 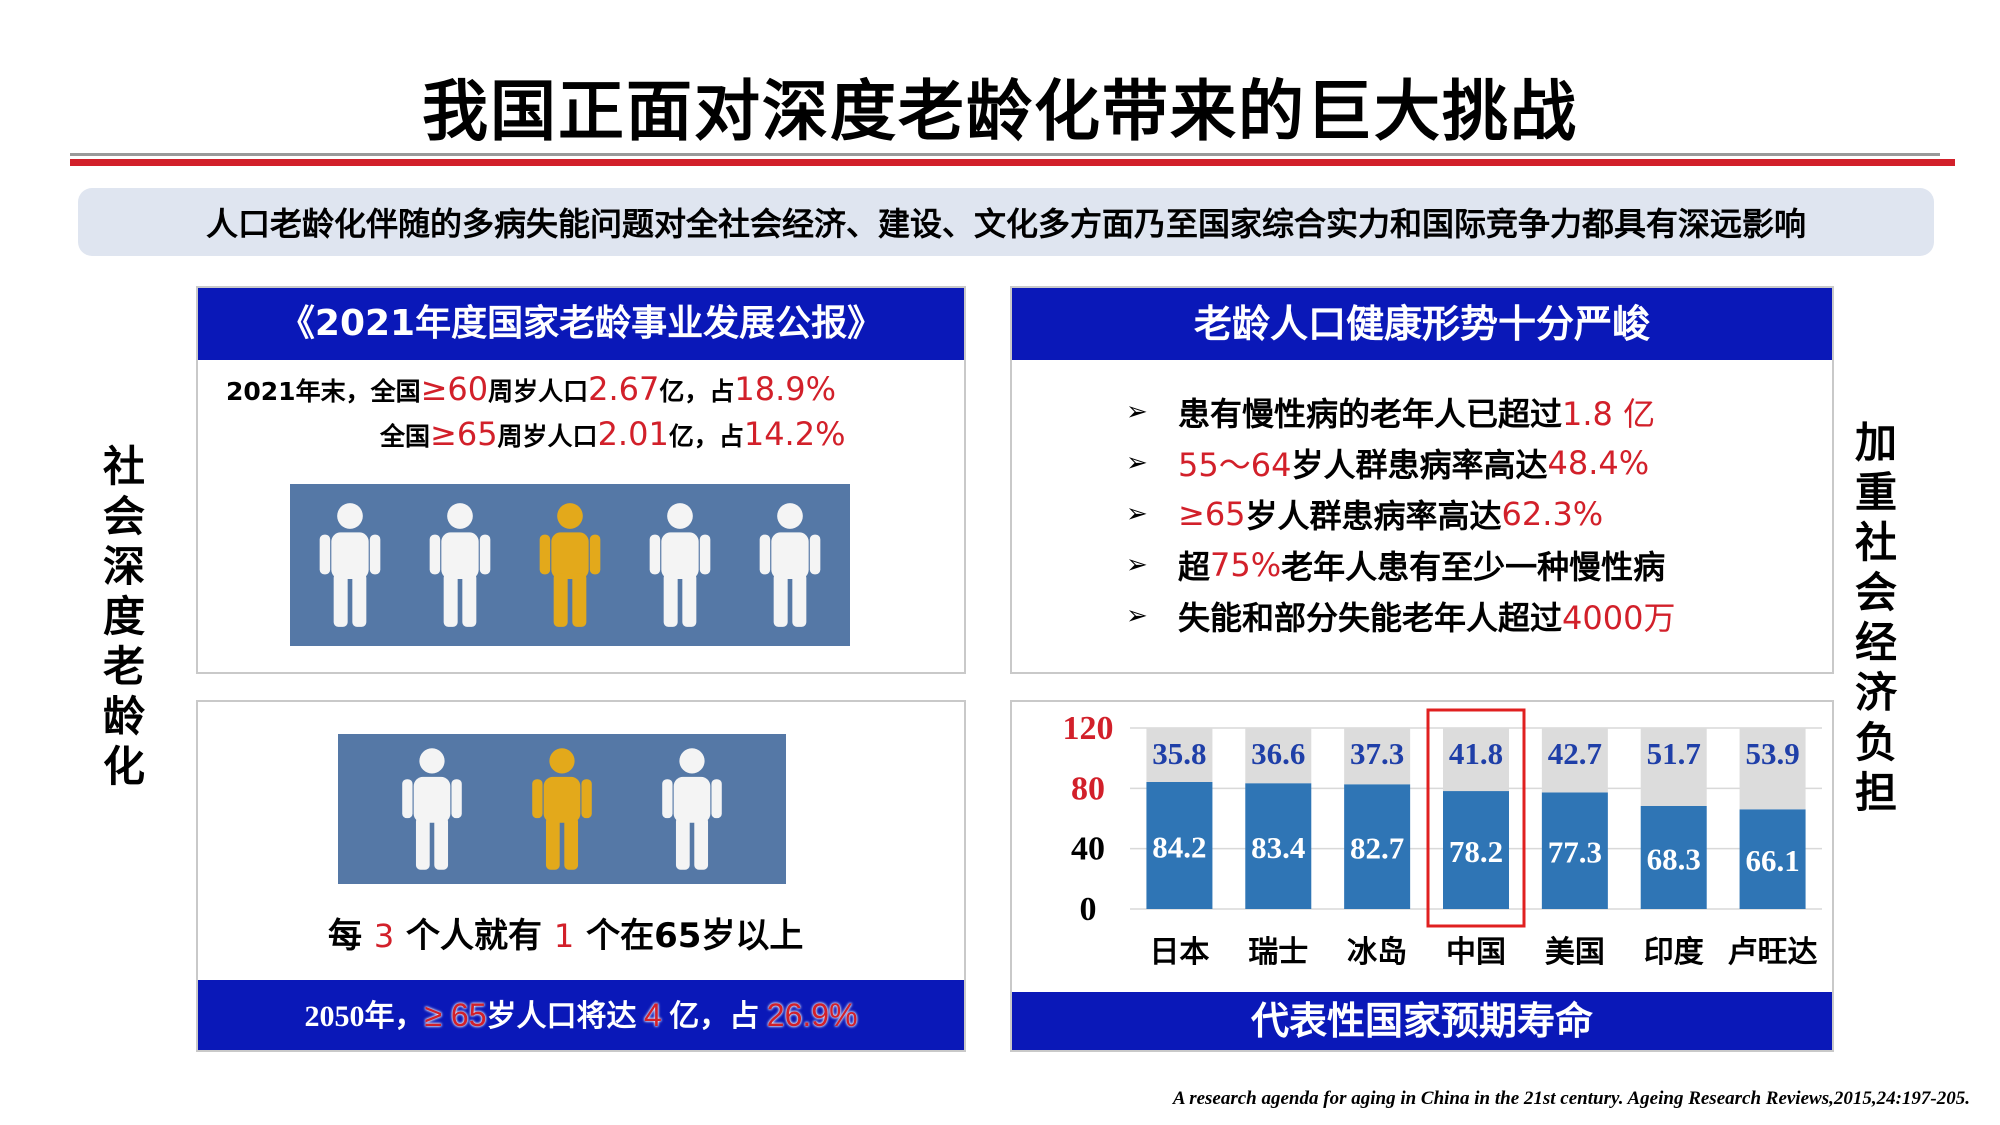 I want to click on y-tick-label: 0, so click(x=1088, y=909).